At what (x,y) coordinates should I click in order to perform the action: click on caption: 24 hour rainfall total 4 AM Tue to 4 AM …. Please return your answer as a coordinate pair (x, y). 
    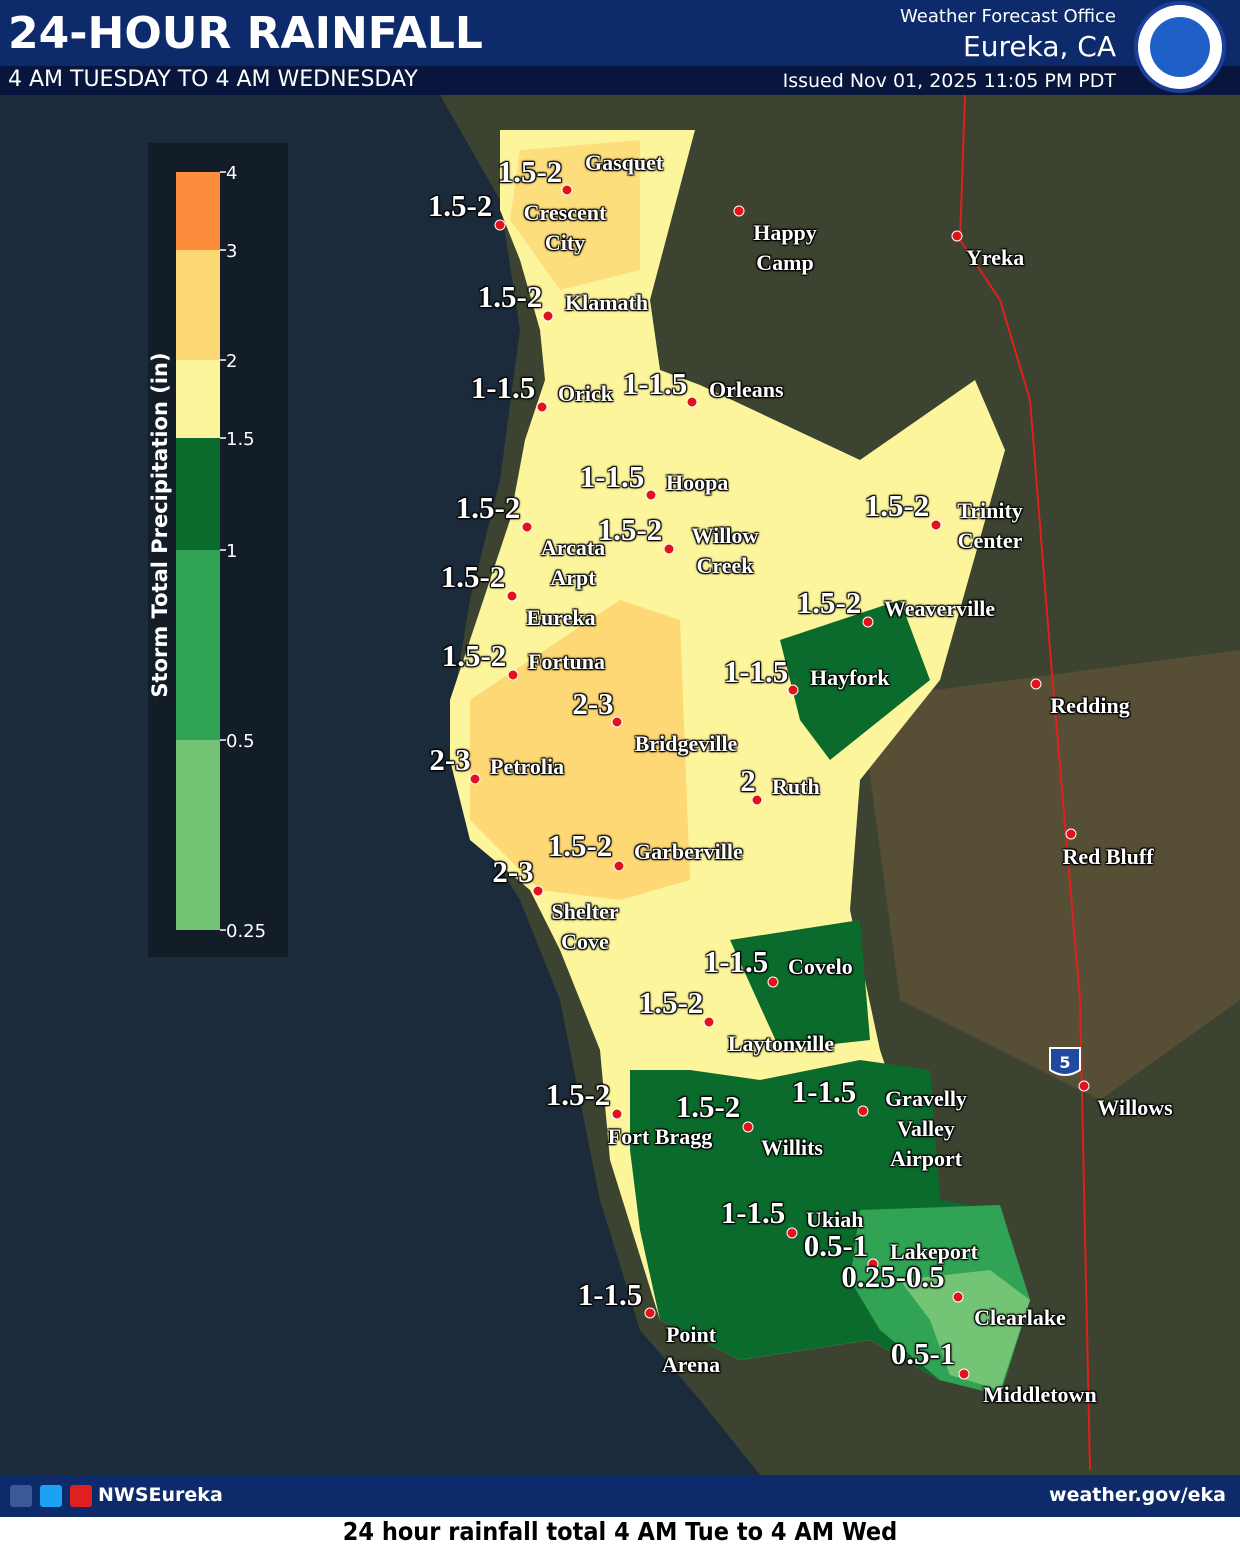
    Looking at the image, I should click on (620, 1531).